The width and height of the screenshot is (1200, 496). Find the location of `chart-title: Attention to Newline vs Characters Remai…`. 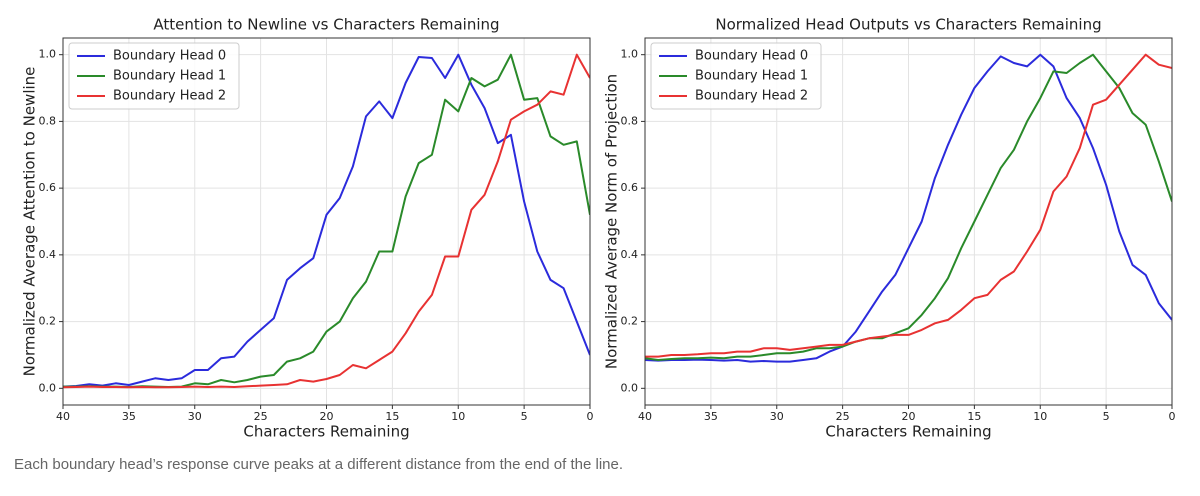

chart-title: Attention to Newline vs Characters Remai… is located at coordinates (326, 25).